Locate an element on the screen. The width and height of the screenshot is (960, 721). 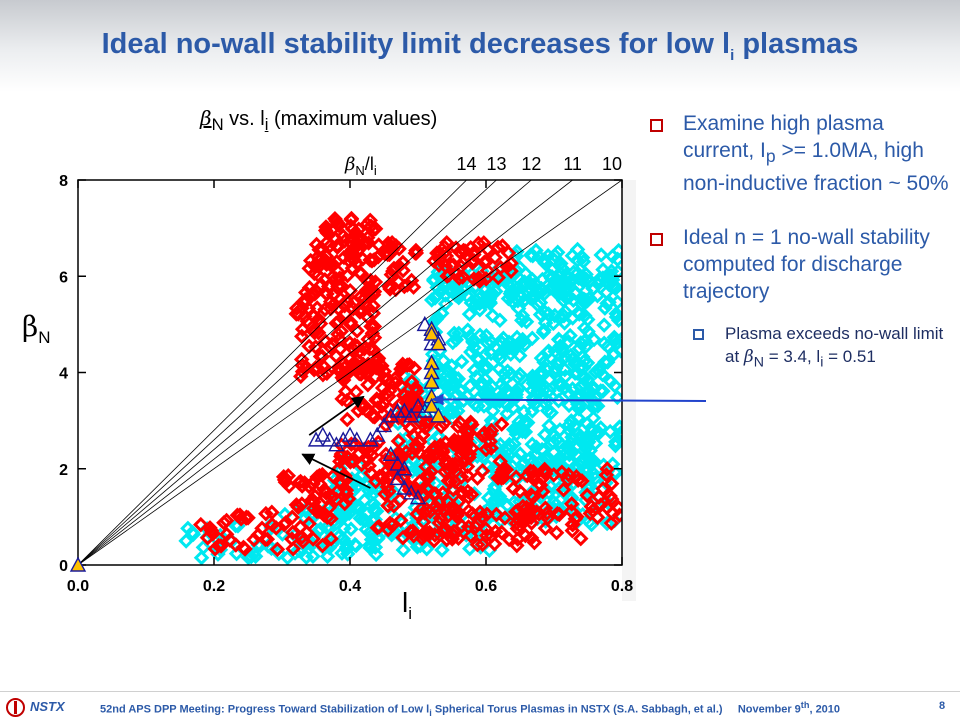
plot-title-end: (maximum values) is located at coordinates (353, 119).